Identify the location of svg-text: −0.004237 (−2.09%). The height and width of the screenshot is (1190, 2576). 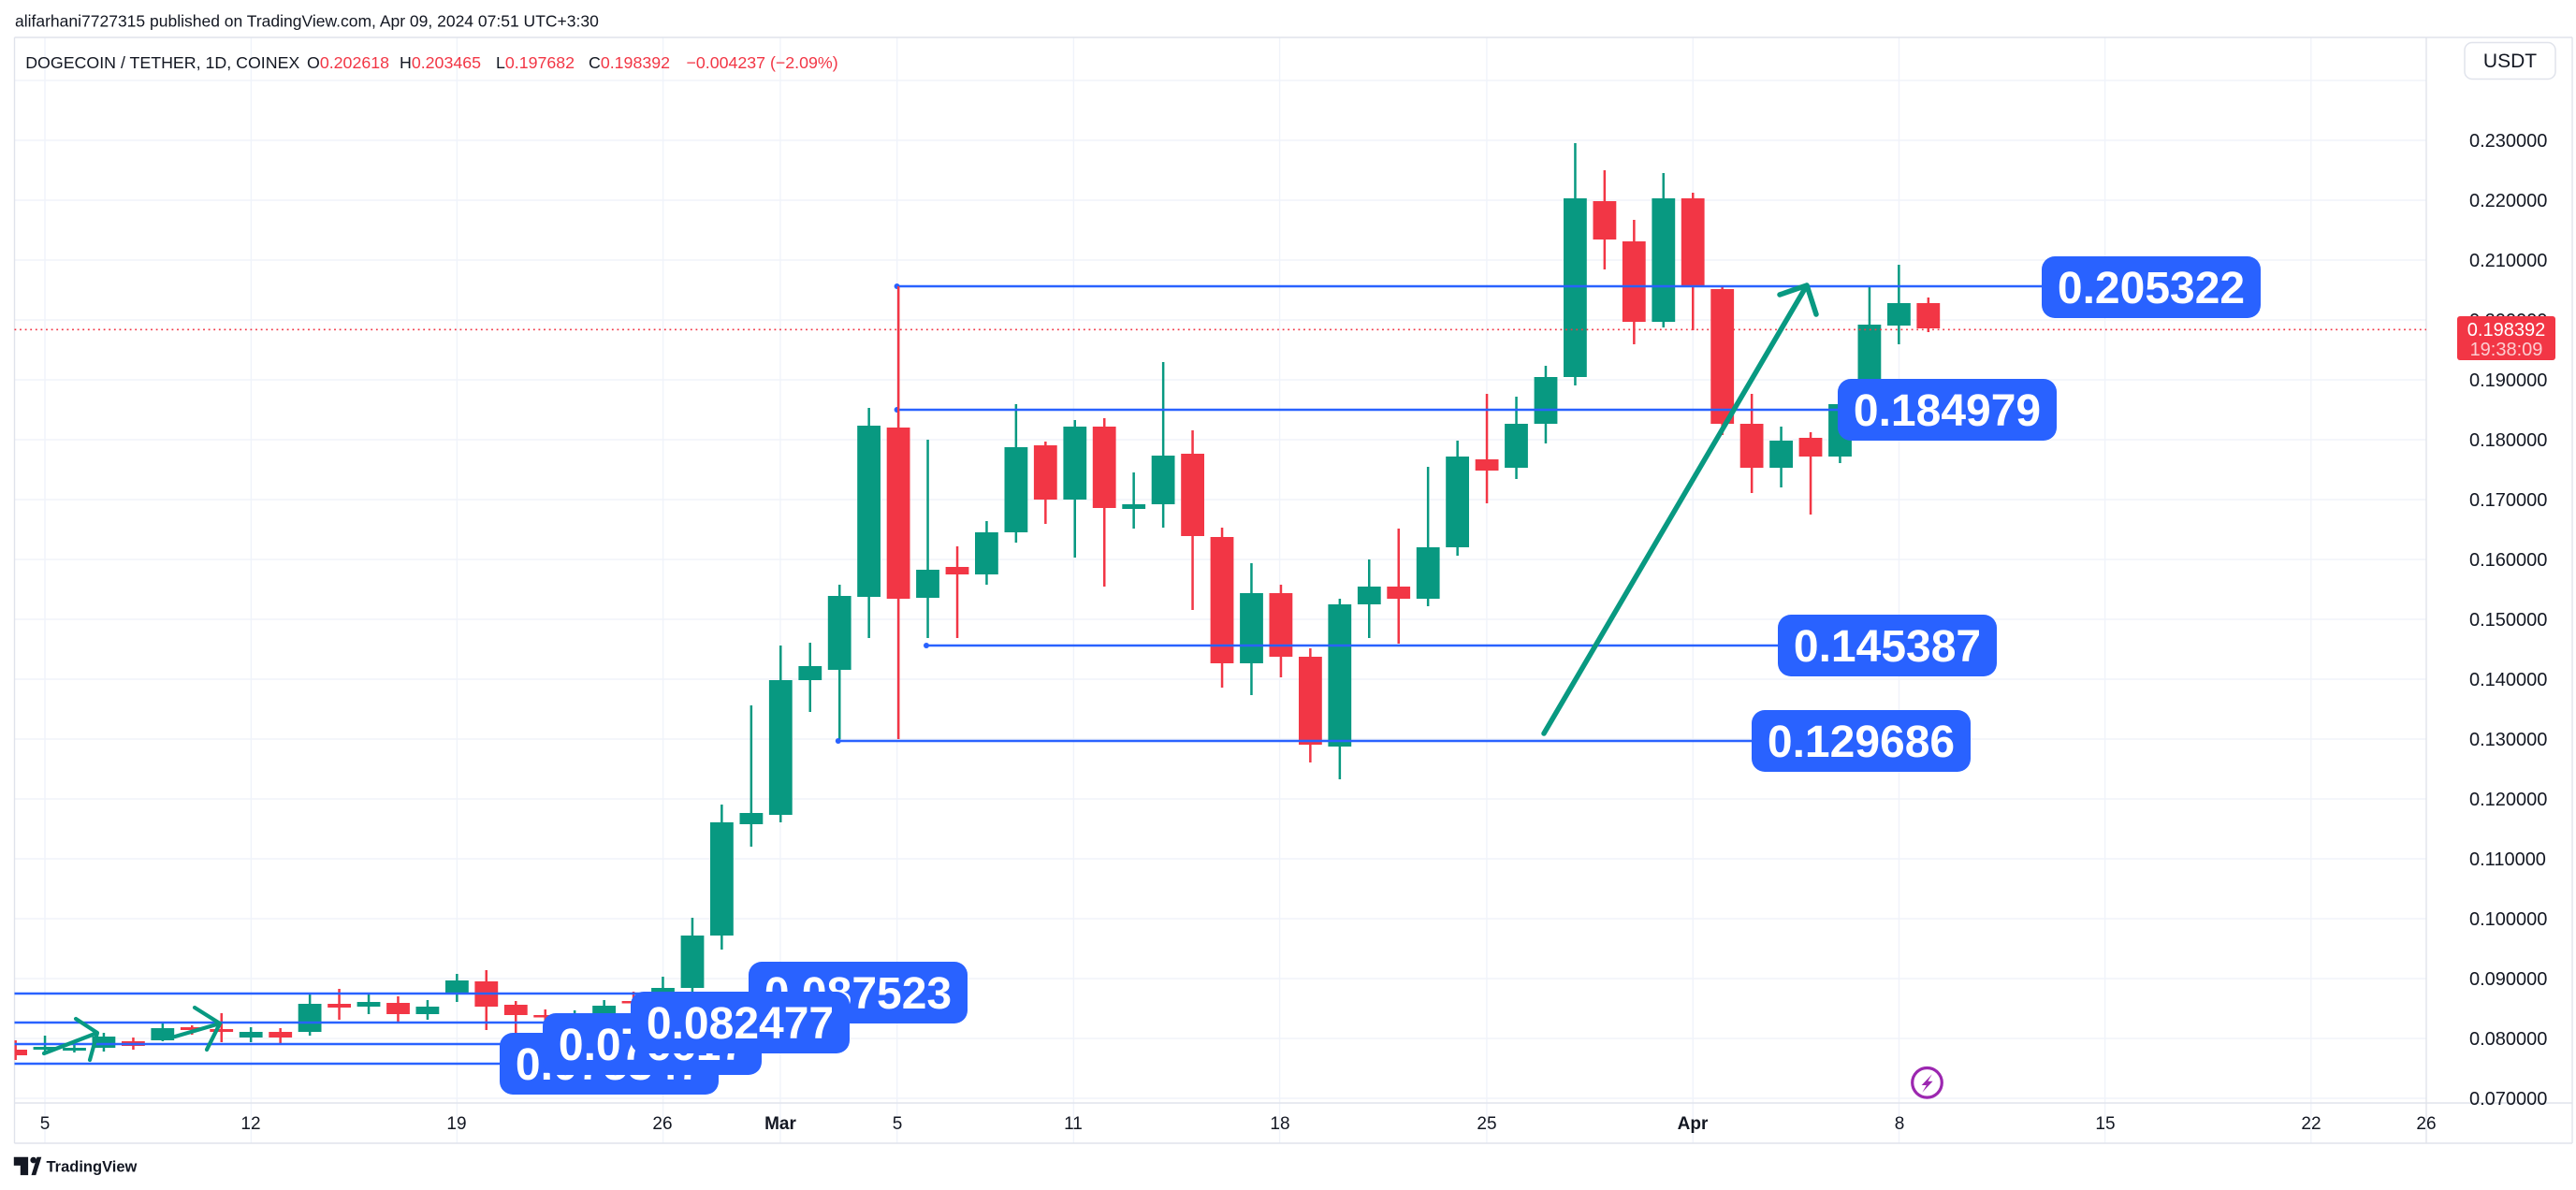
(762, 62).